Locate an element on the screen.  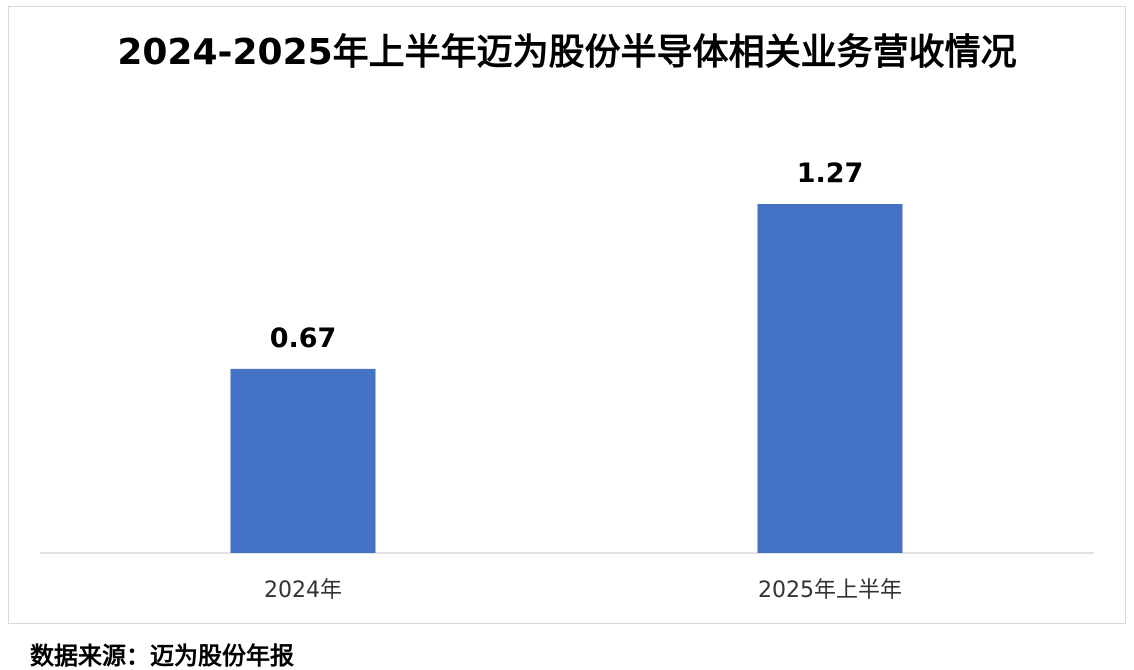
data-label-2: 1.27 is located at coordinates (830, 173).